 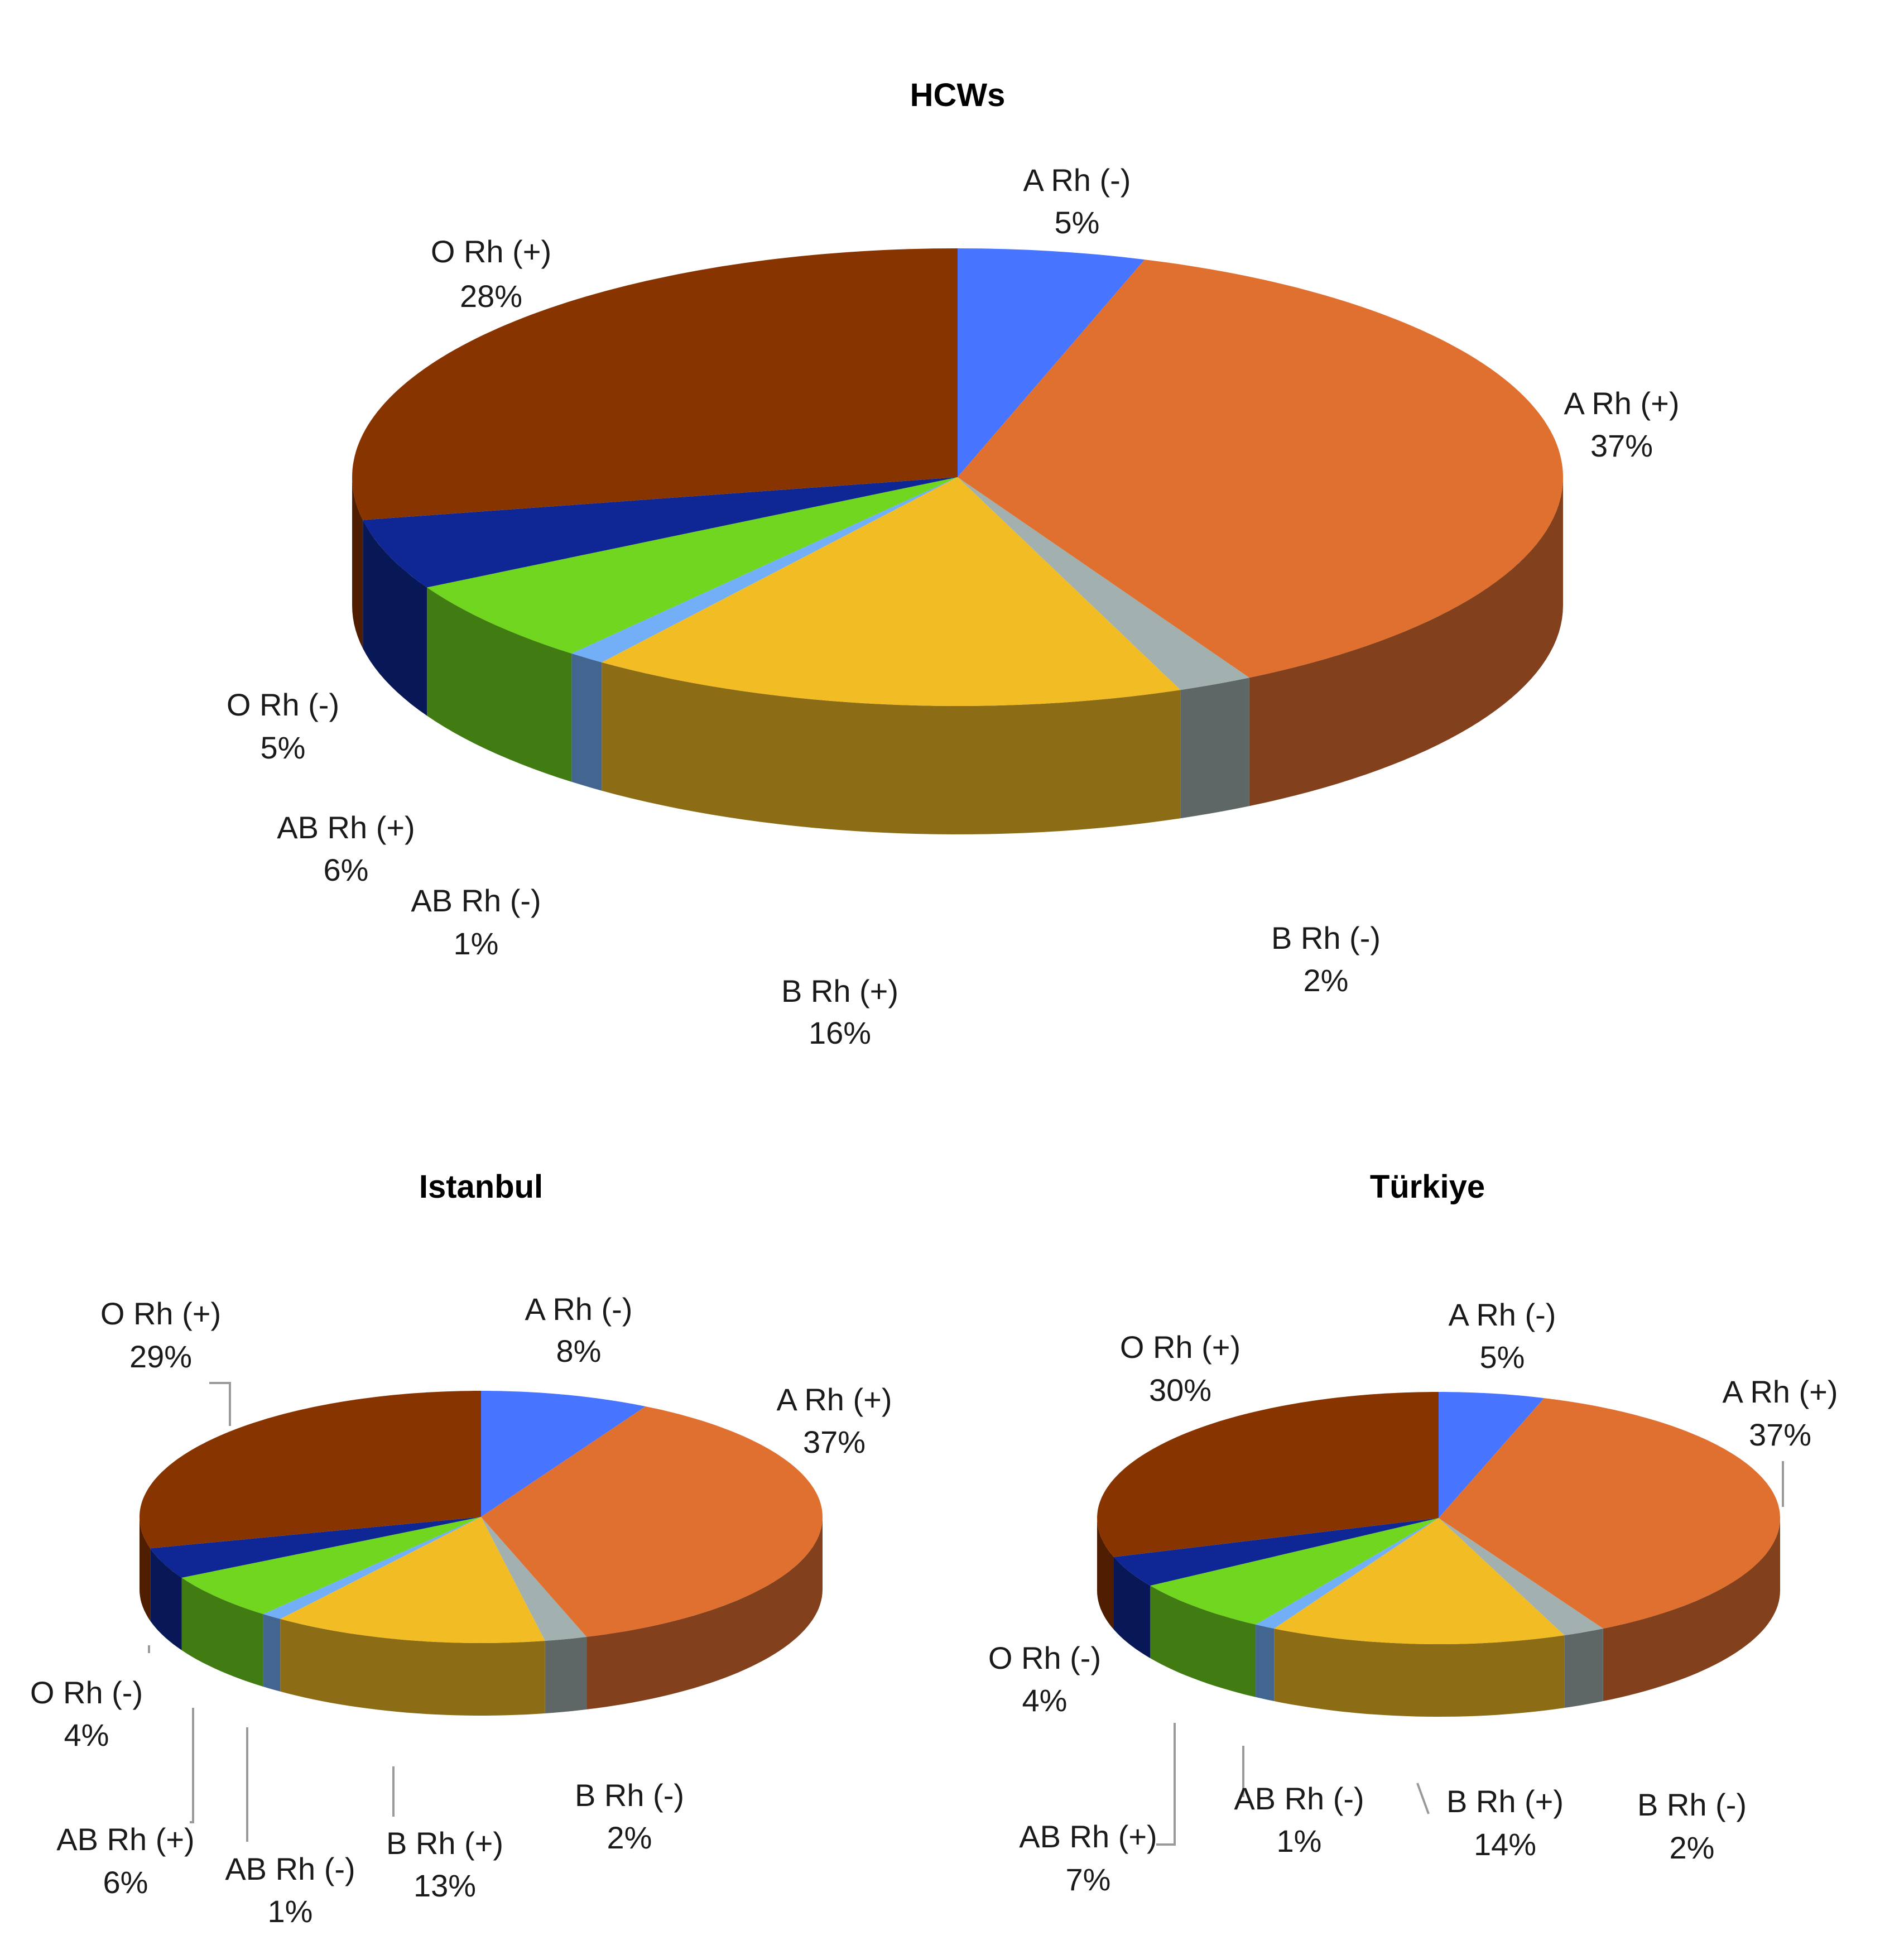 I want to click on slice-label-hcws-7: O Rh (+) 28%, so click(x=491, y=274).